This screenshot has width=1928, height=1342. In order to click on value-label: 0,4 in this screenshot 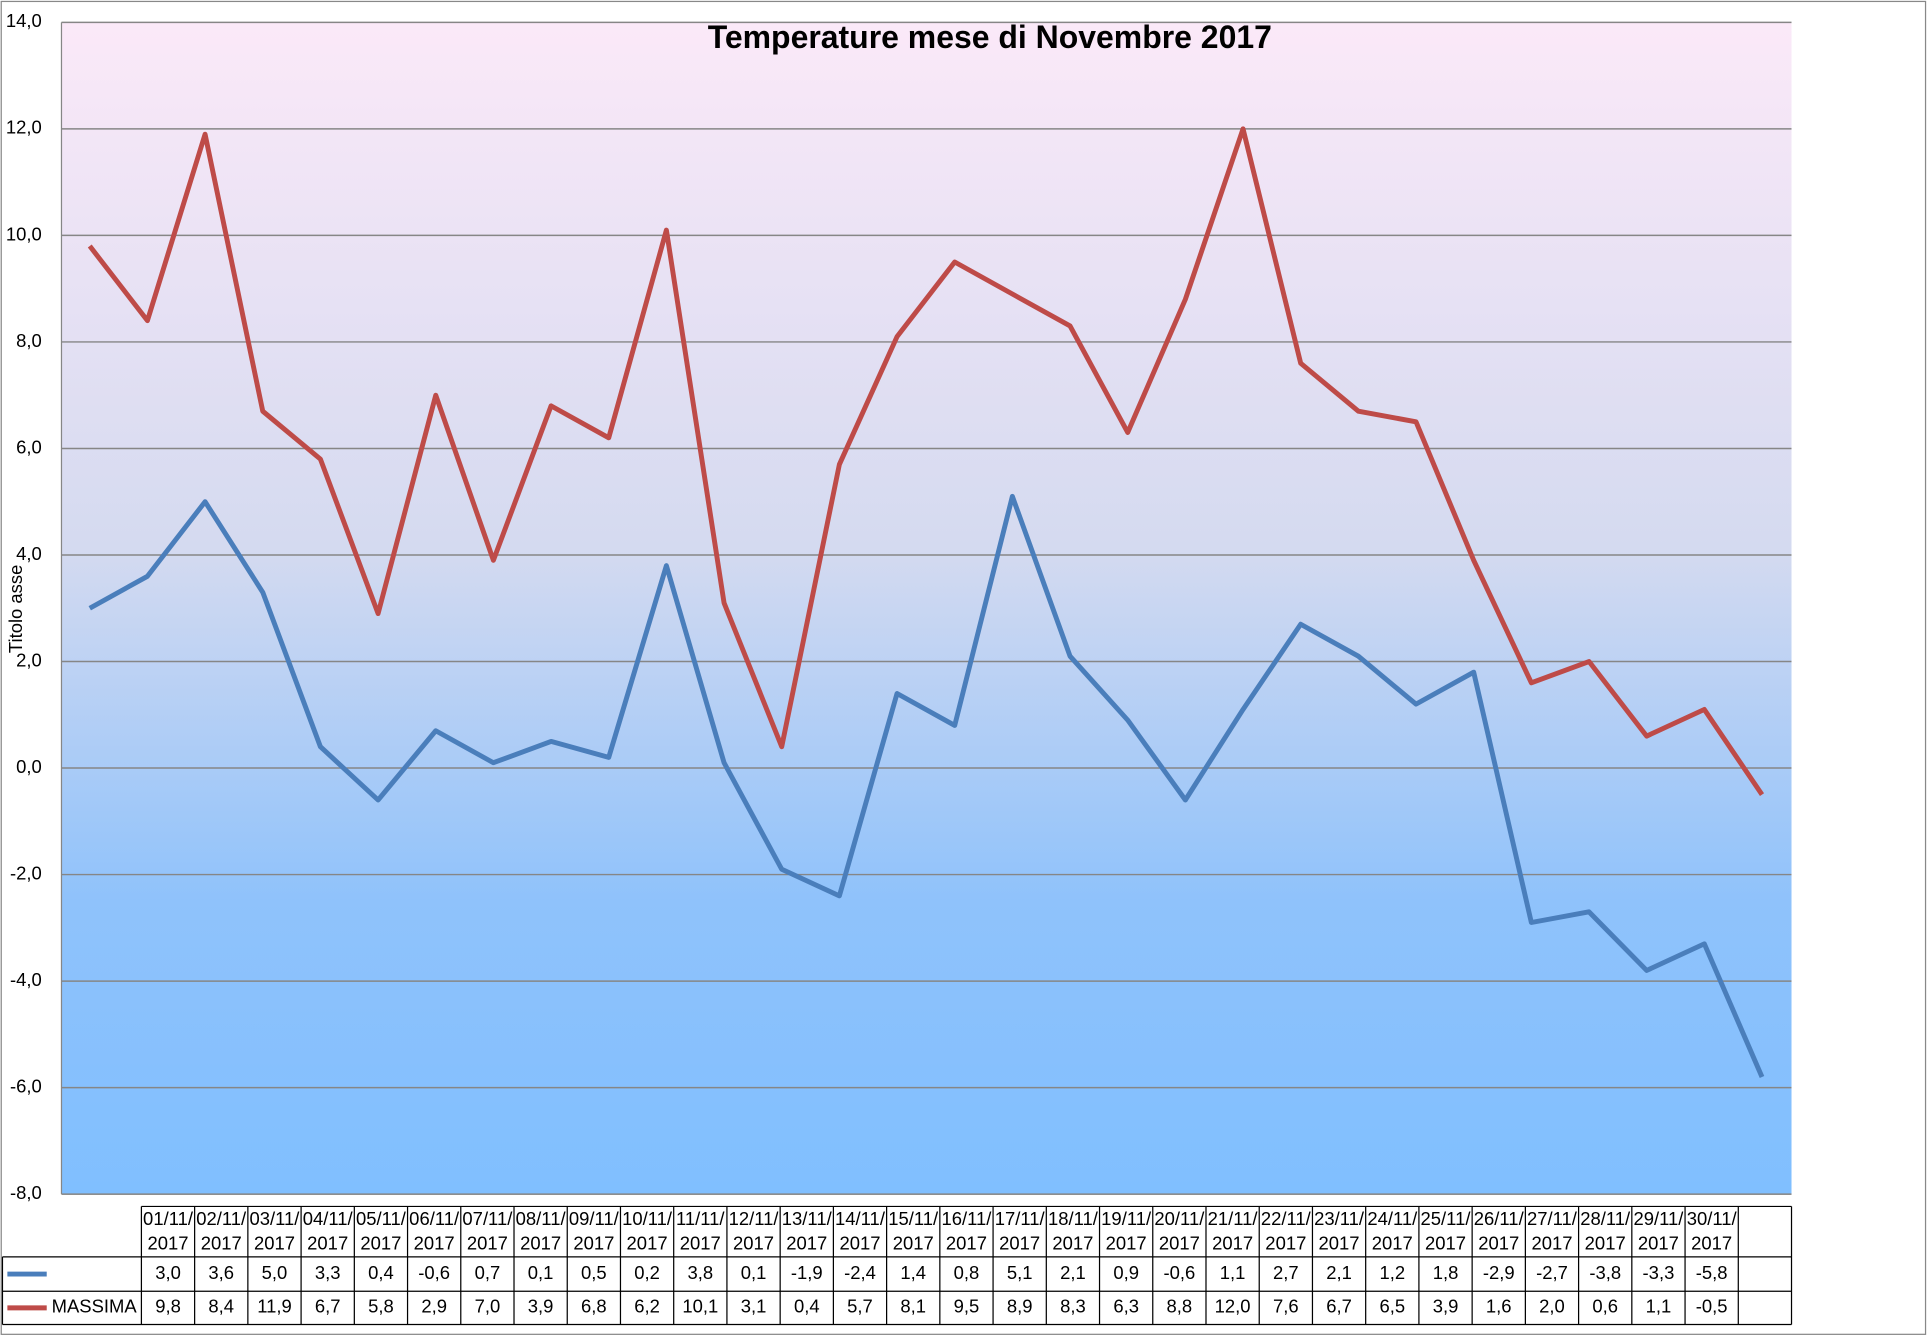, I will do `click(381, 1272)`.